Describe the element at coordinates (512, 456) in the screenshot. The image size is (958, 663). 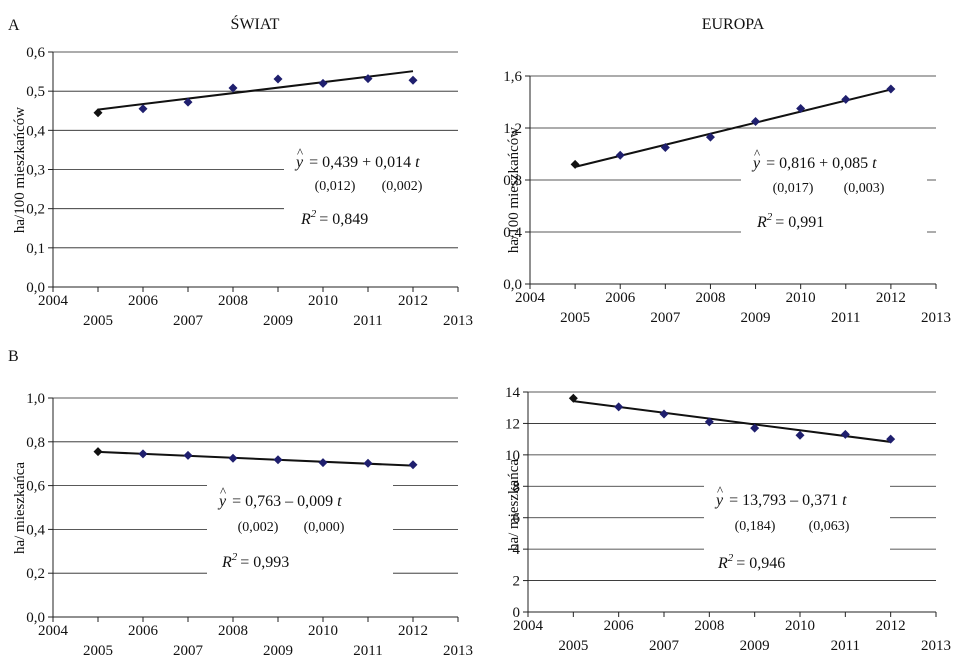
I see `y-tick-label: 10` at that location.